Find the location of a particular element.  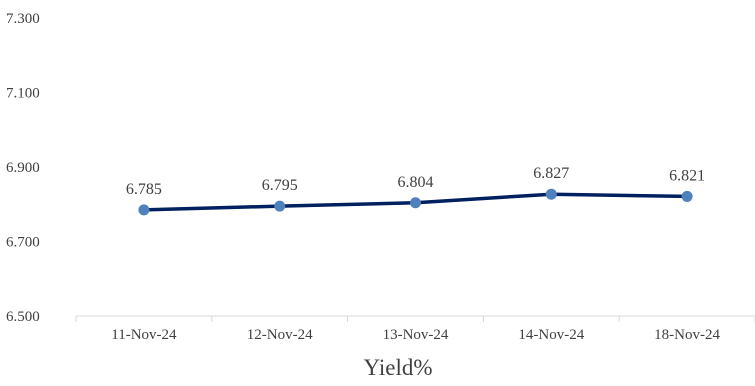

data-labels: 6.785 6.795 6.804 6.827 6.821 is located at coordinates (415, 181).